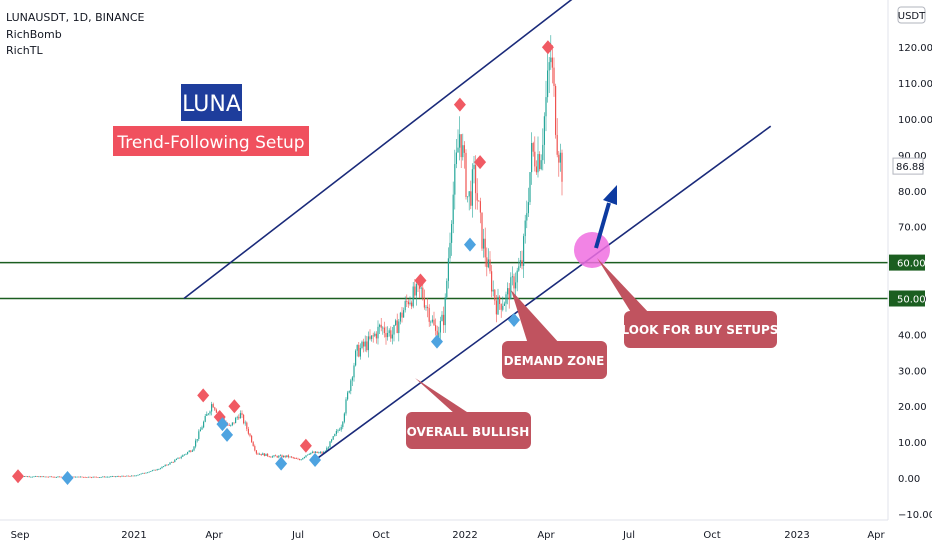 The height and width of the screenshot is (550, 932). What do you see at coordinates (535, 317) in the screenshot?
I see `demand-callout-pointer` at bounding box center [535, 317].